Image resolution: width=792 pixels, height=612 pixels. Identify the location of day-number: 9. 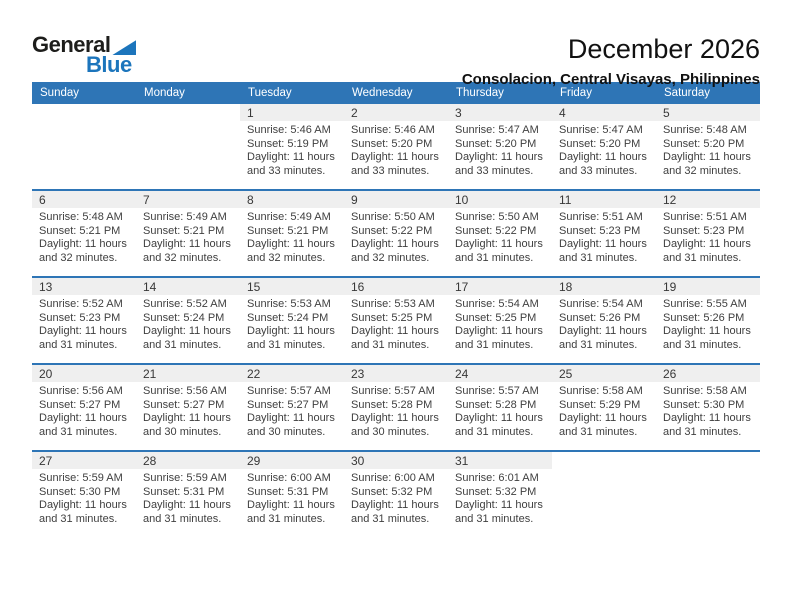
(396, 199).